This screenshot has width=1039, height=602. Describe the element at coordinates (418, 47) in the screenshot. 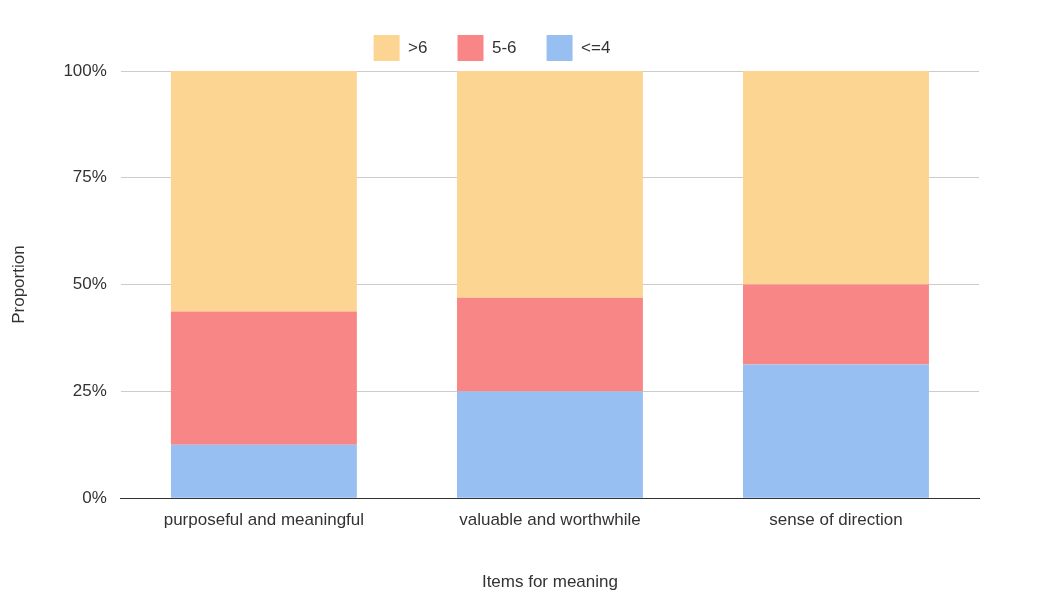

I see `legend-label: >6` at that location.